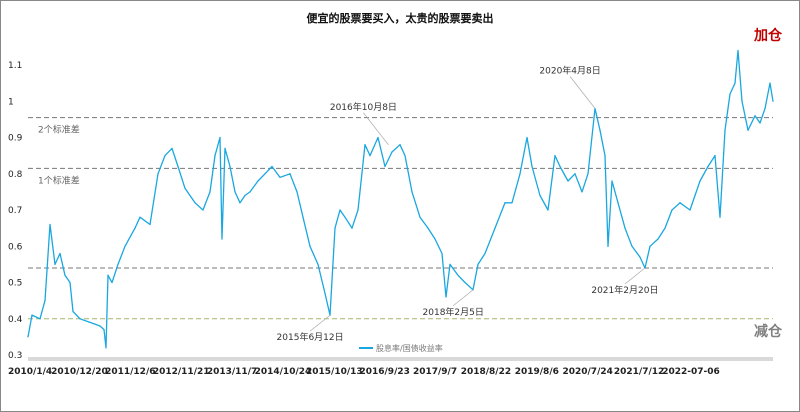  Describe the element at coordinates (11, 102) in the screenshot. I see `y-tick-label: 1` at that location.